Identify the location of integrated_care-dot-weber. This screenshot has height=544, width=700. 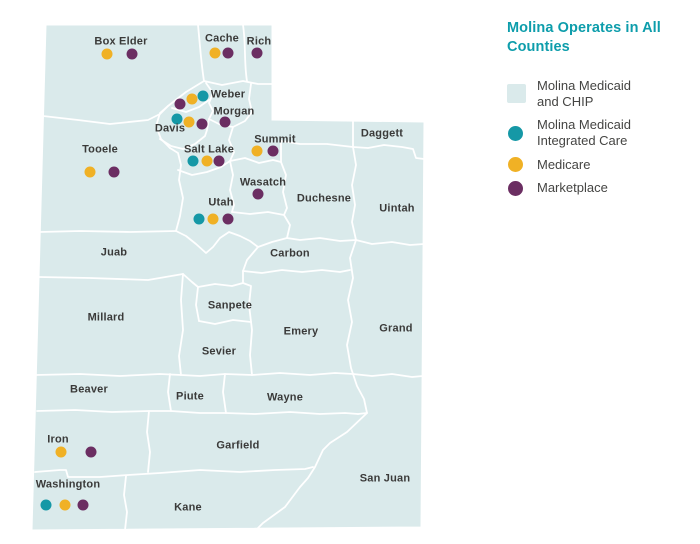
(203, 96).